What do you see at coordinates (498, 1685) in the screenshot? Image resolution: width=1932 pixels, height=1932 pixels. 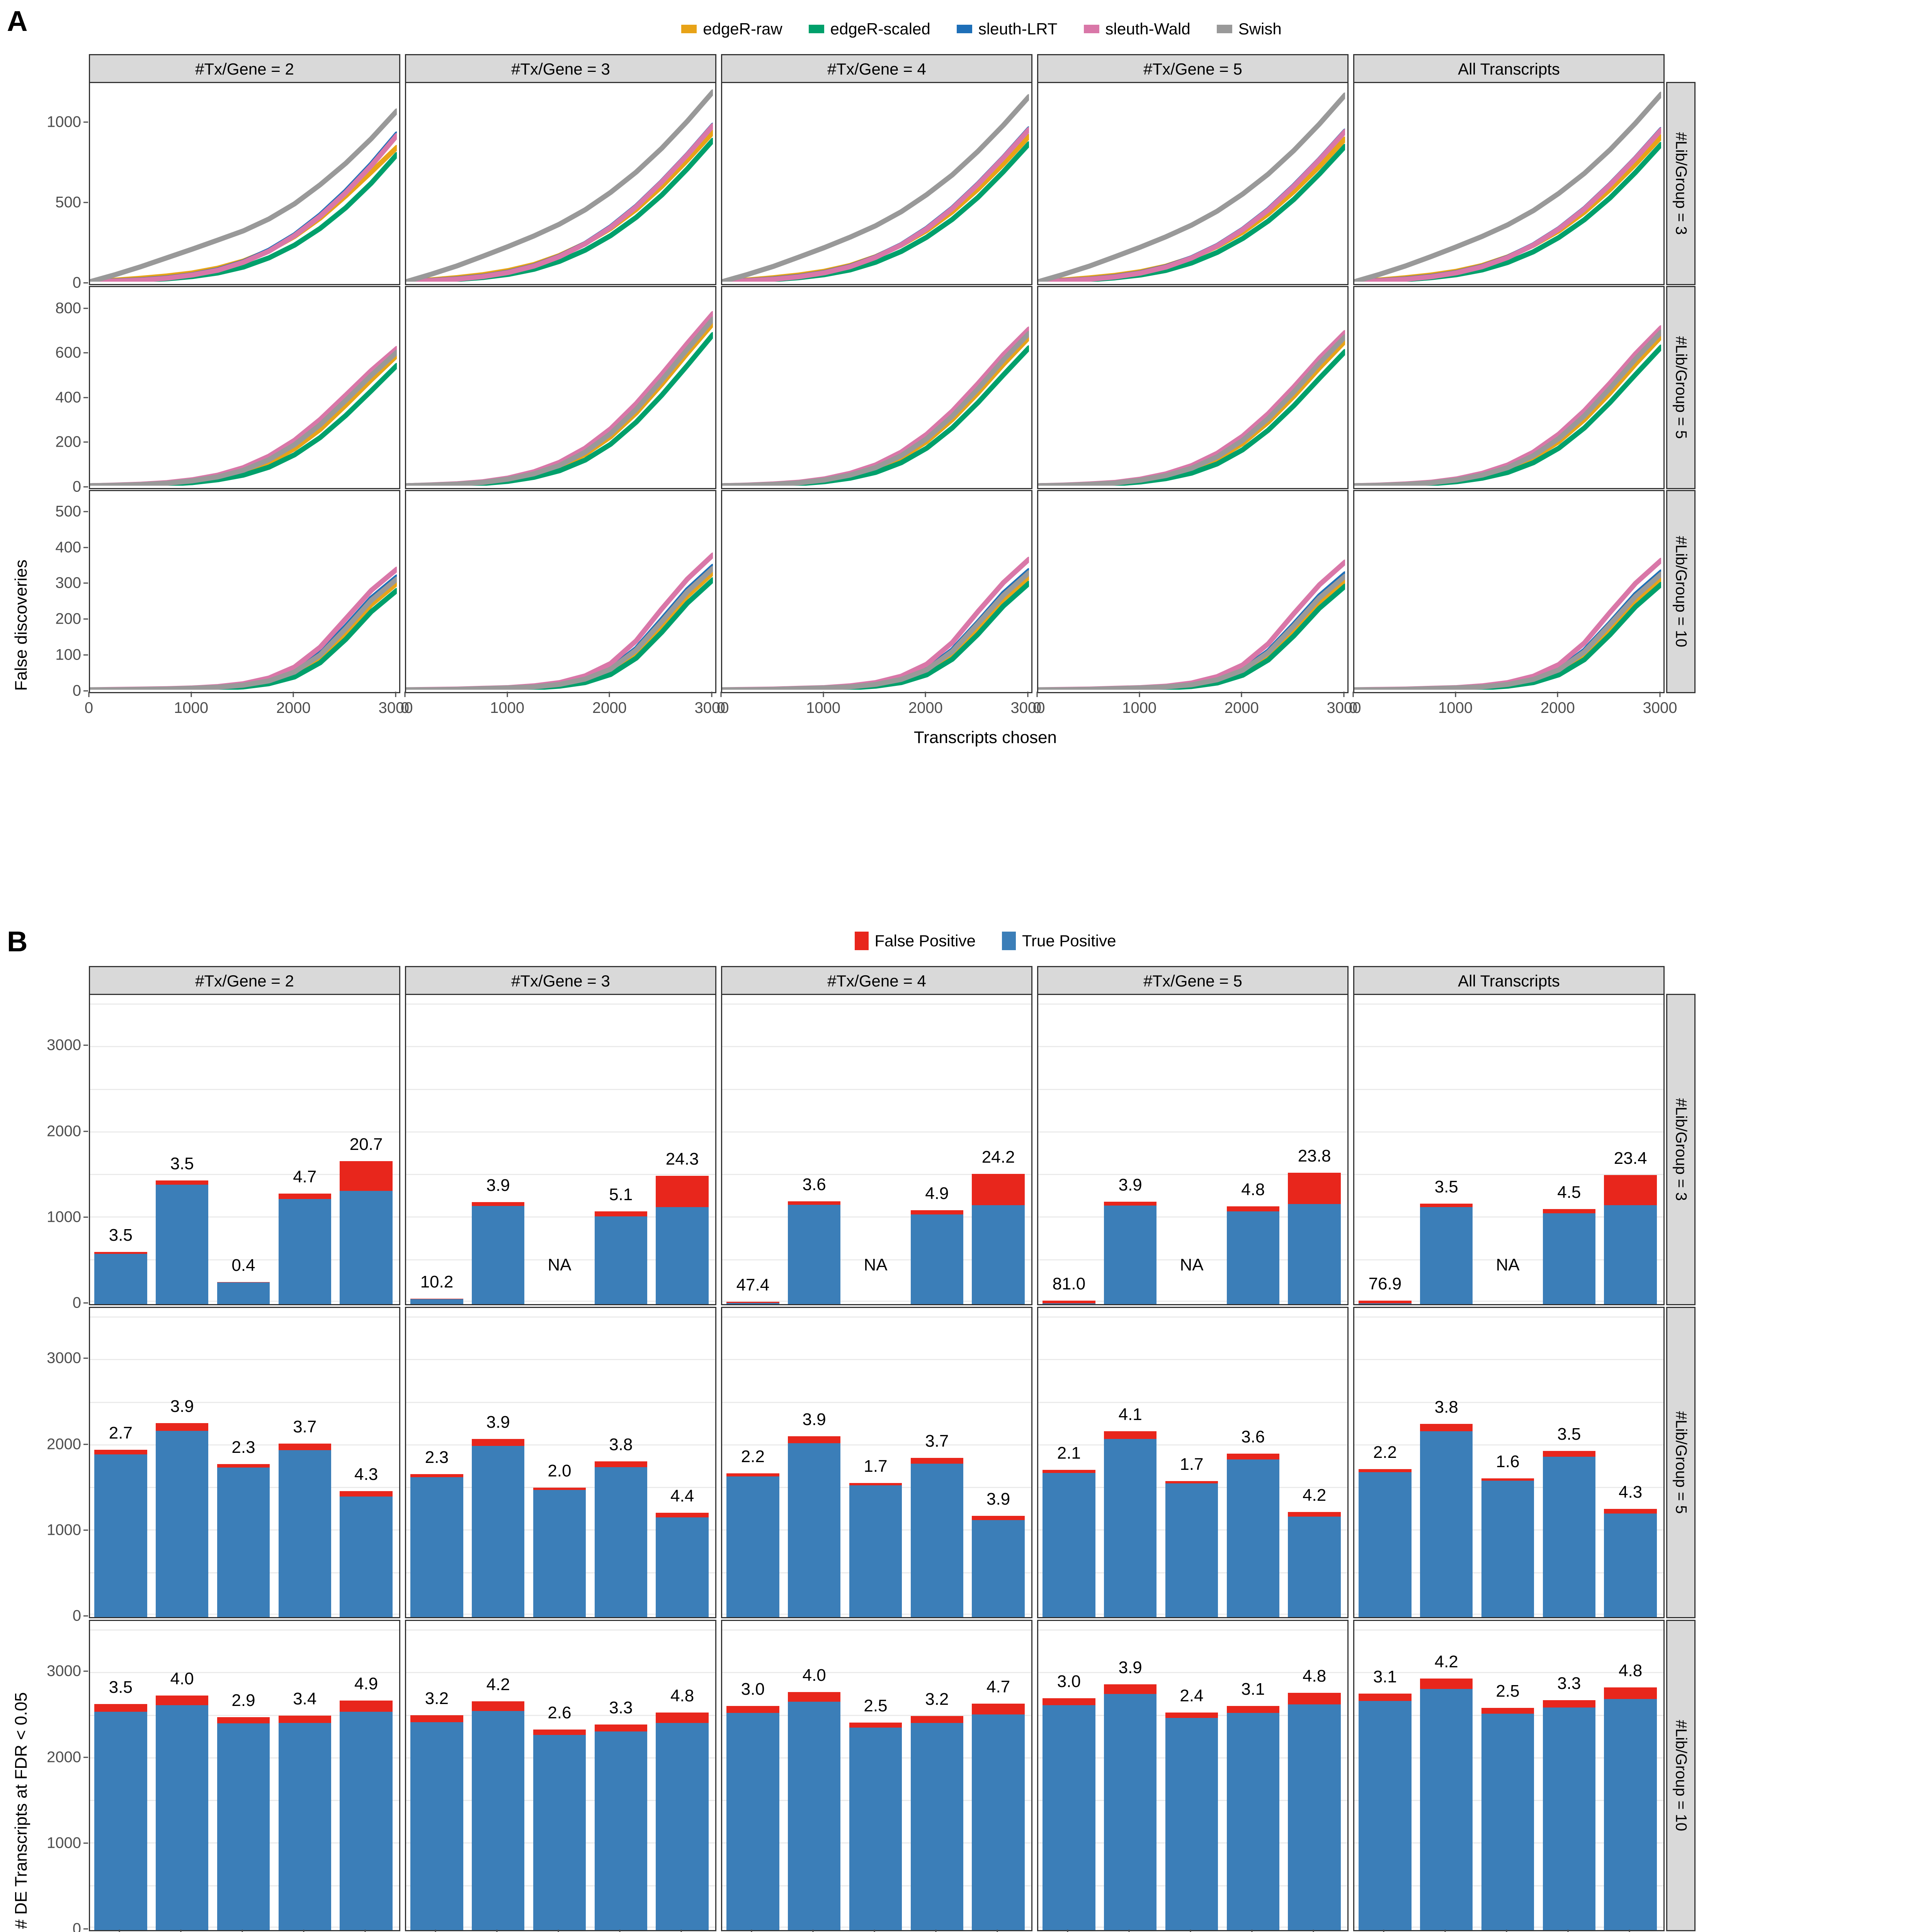 I see `panel-b-bar-label-r3-c2-edgeR-scaled: 4.2` at bounding box center [498, 1685].